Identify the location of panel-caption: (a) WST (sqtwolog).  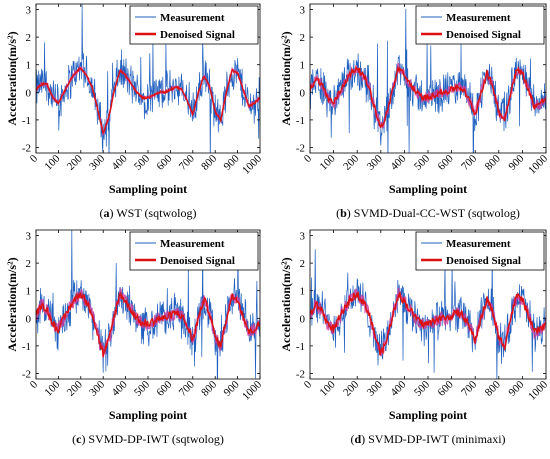
(148, 213).